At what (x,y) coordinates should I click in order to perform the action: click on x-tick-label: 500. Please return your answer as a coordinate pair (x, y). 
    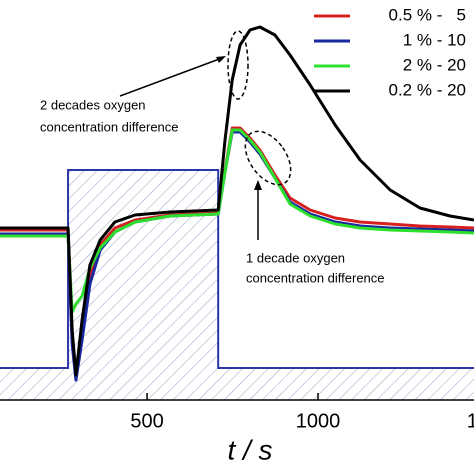
    Looking at the image, I should click on (146, 421).